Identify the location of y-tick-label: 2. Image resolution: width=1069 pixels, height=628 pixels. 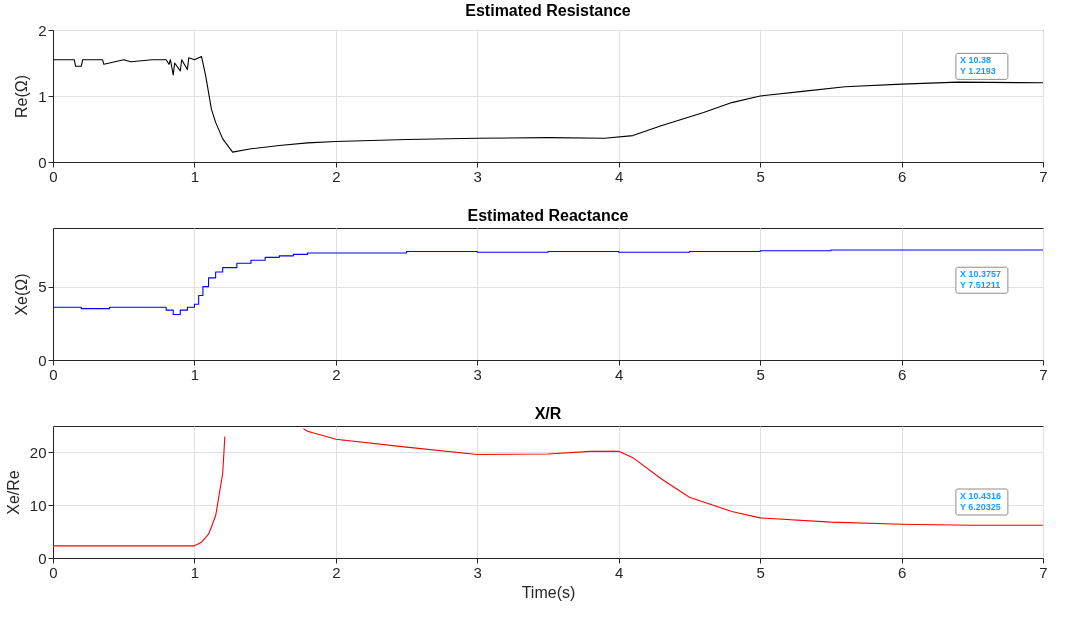
(42, 30).